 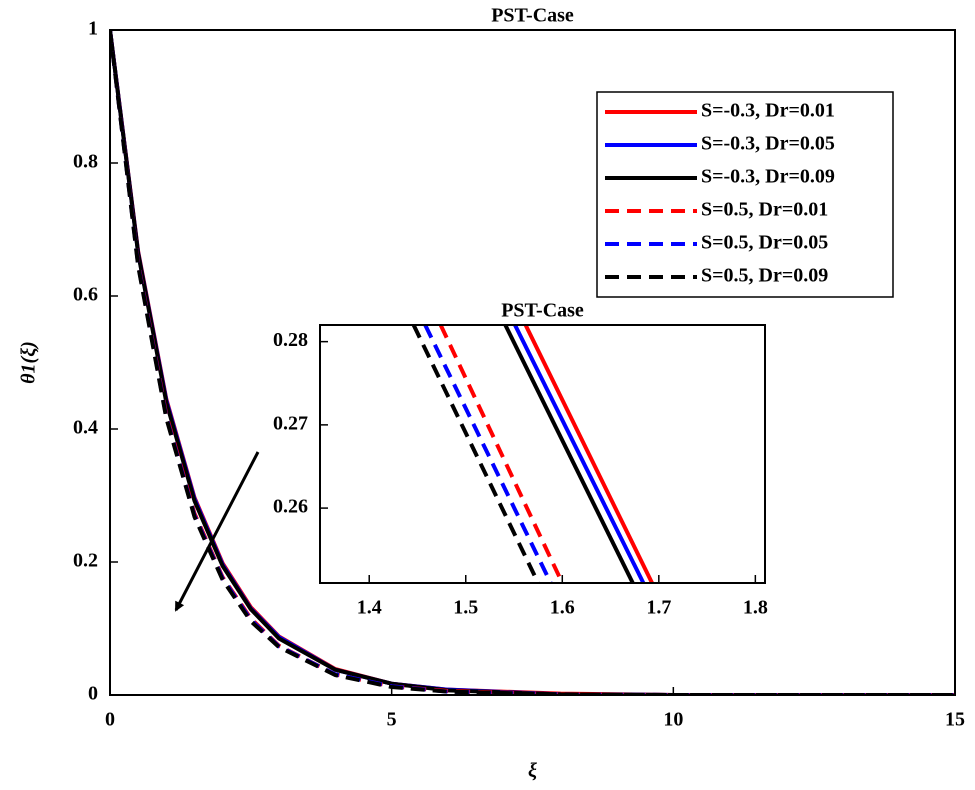 I want to click on x-tick-label: 0, so click(x=110, y=720).